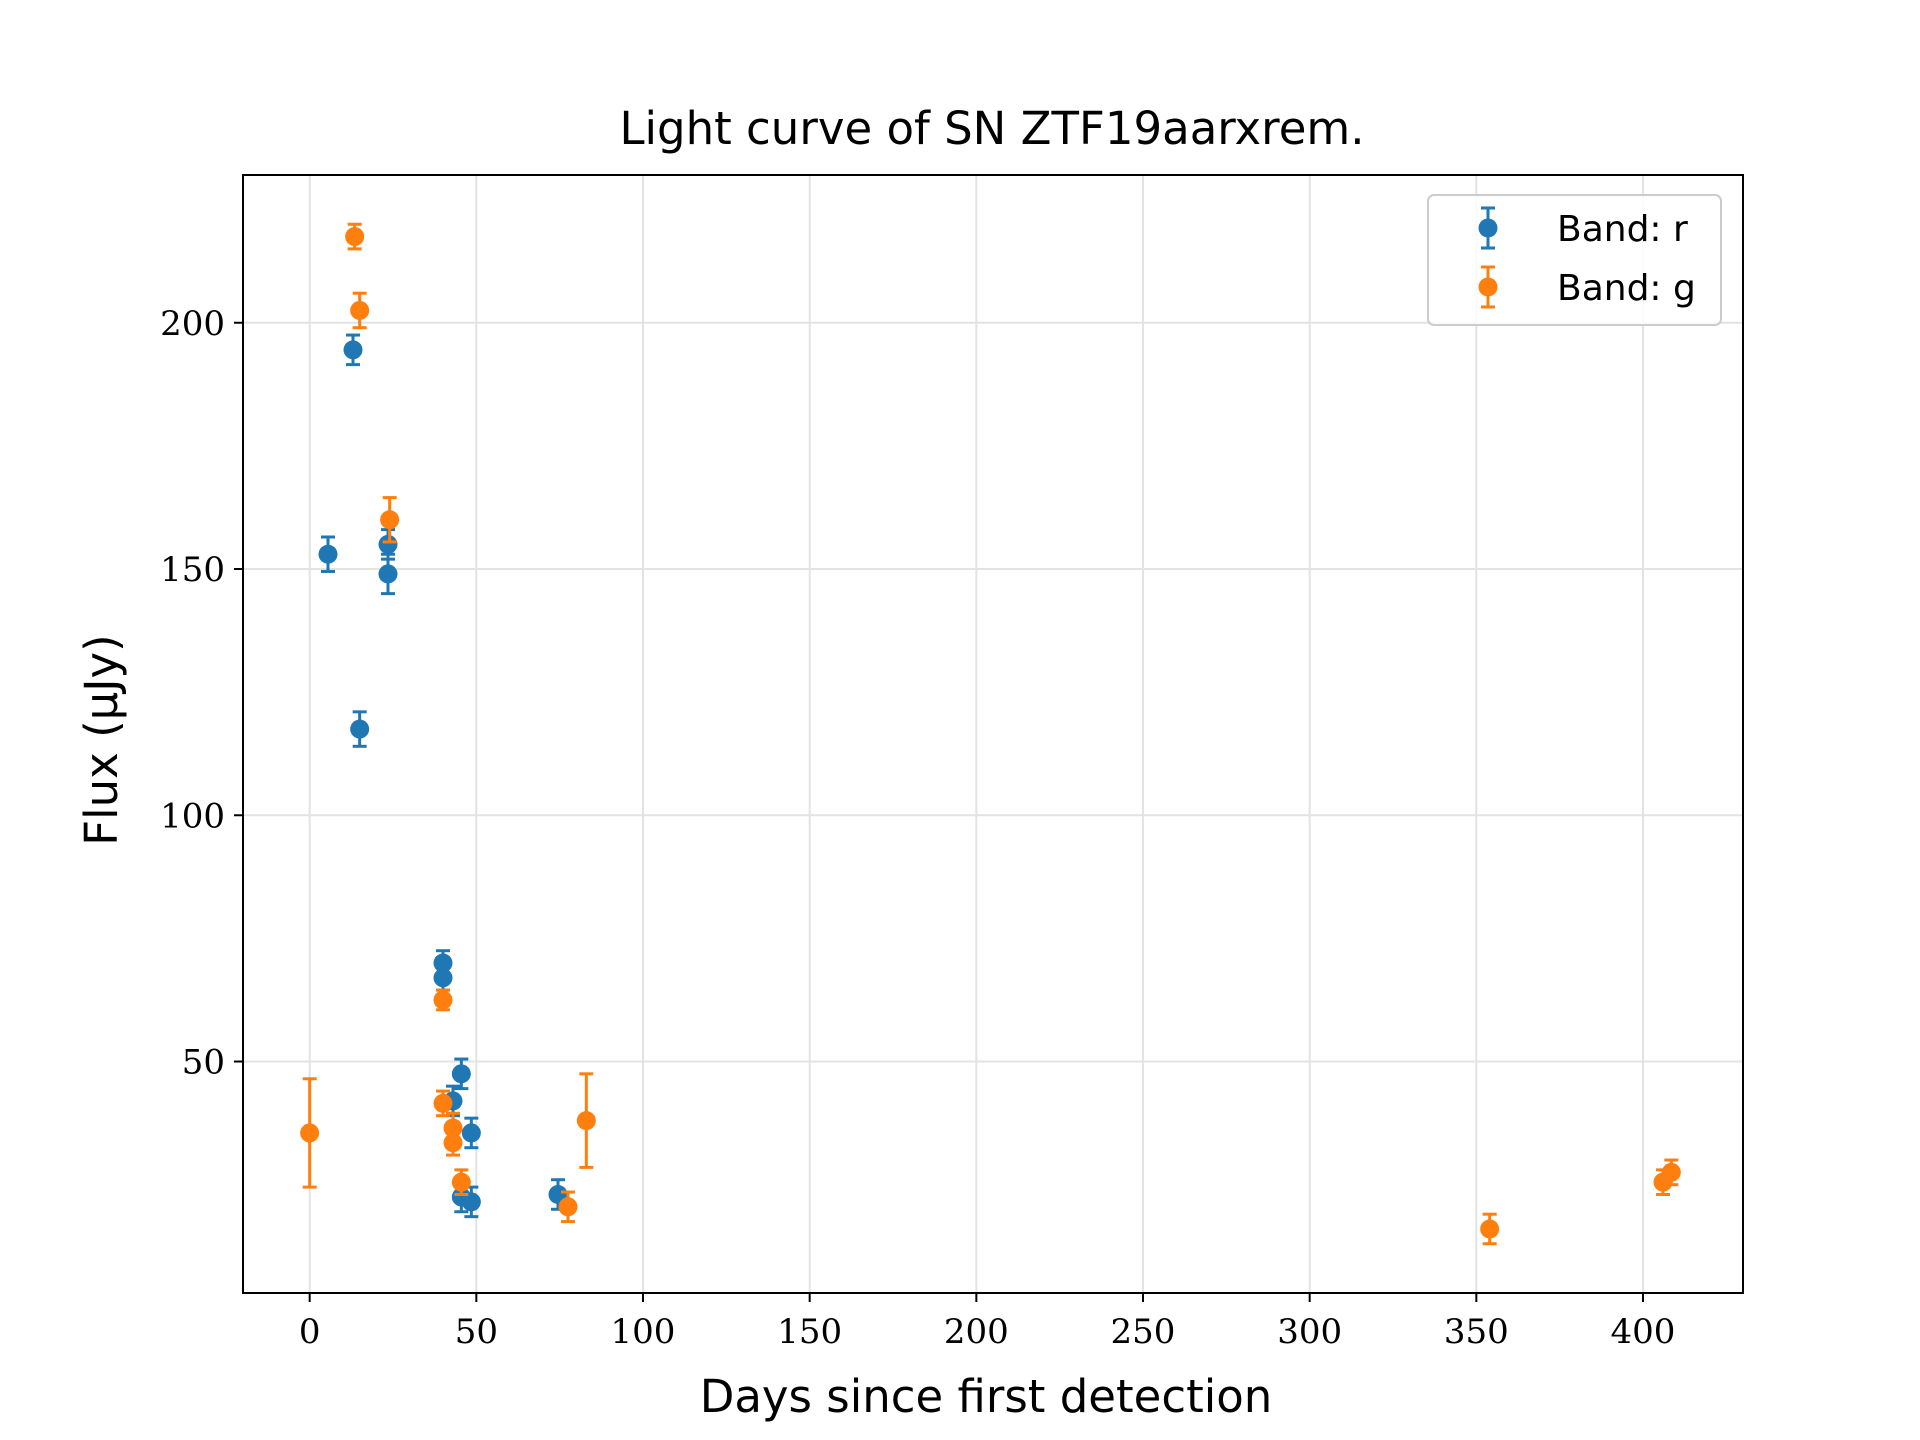  What do you see at coordinates (991, 128) in the screenshot?
I see `chart-title: Light curve of SN ZTF19aarxrem.` at bounding box center [991, 128].